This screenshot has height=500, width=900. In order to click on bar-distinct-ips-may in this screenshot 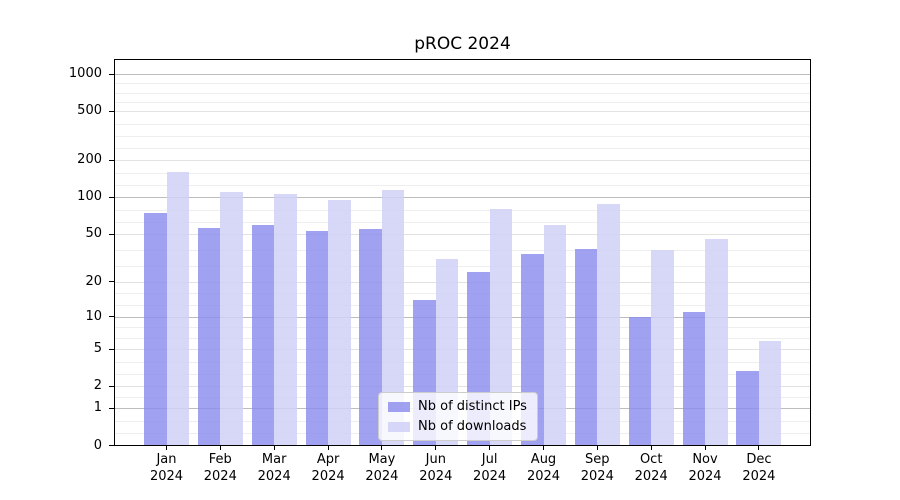, I will do `click(370, 337)`.